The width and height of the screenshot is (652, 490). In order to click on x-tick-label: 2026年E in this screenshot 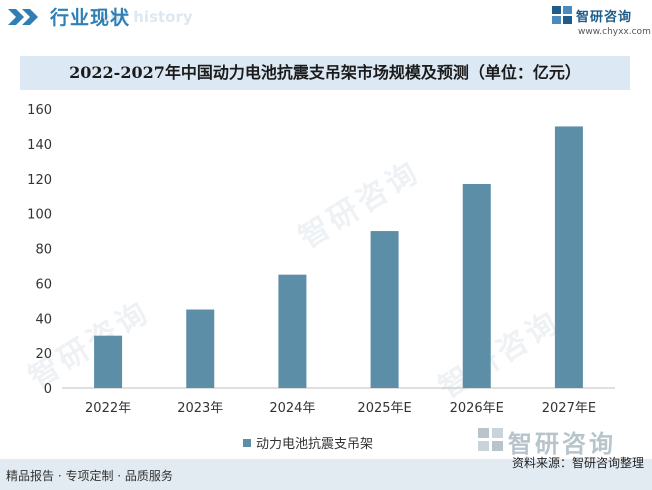, I will do `click(477, 408)`.